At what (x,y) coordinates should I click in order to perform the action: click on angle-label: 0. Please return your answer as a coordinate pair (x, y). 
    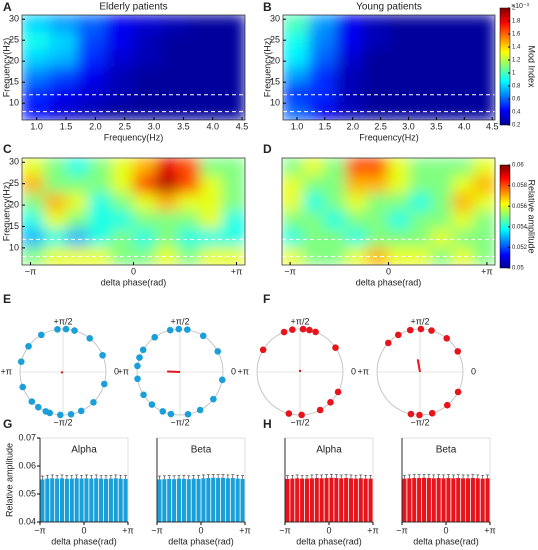
    Looking at the image, I should click on (353, 371).